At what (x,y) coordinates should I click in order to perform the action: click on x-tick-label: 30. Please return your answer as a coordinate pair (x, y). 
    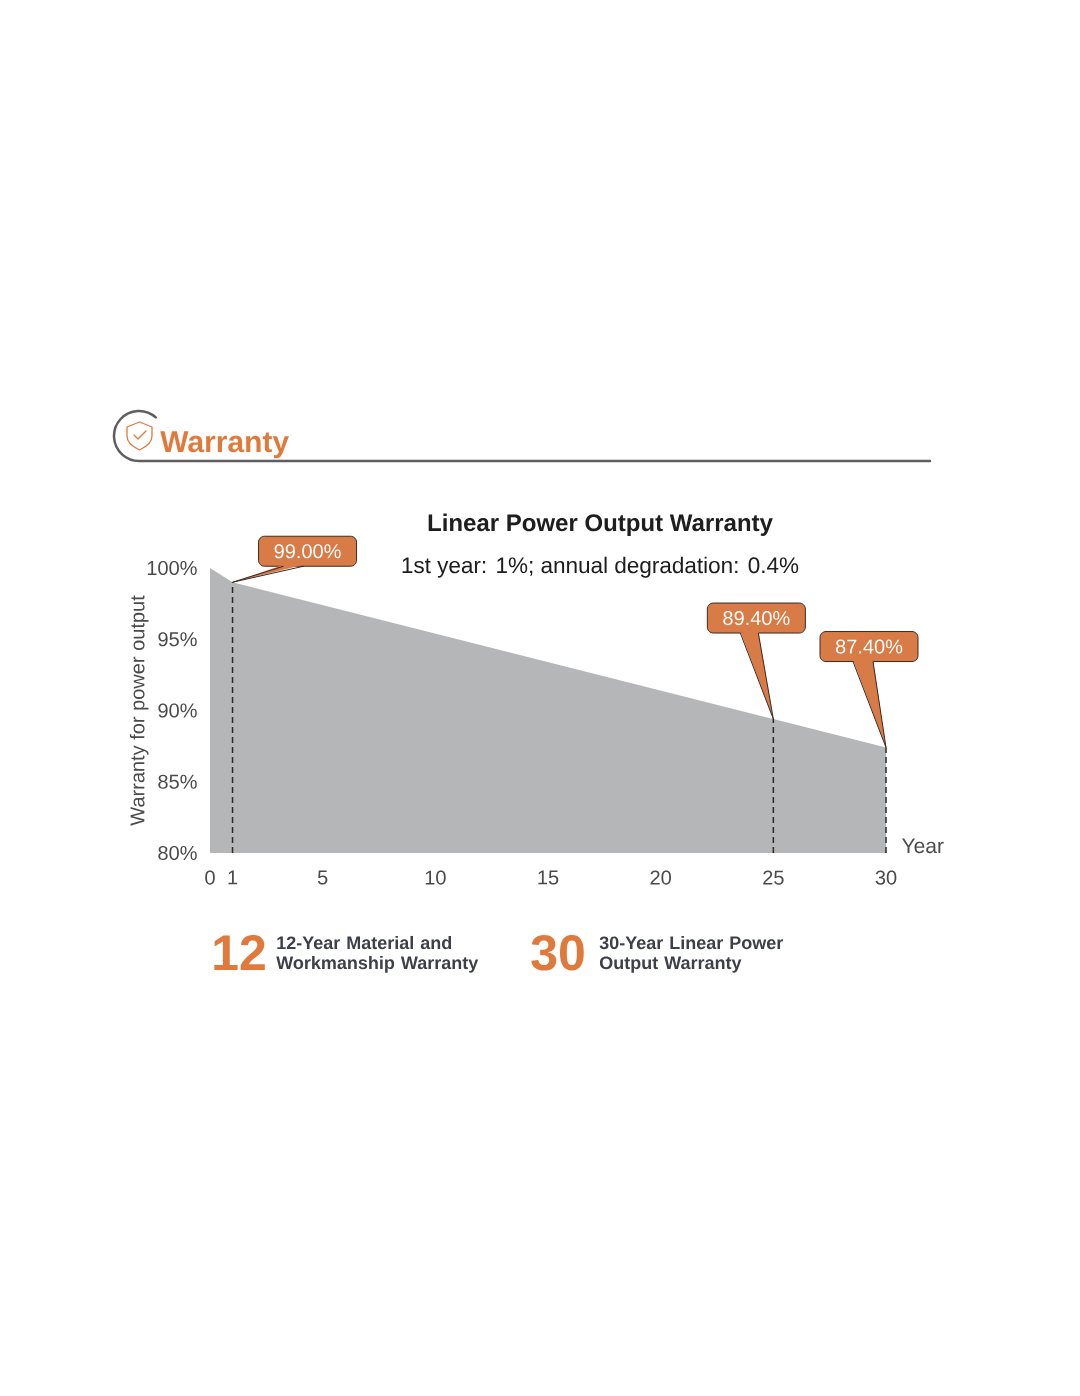
    Looking at the image, I should click on (886, 877).